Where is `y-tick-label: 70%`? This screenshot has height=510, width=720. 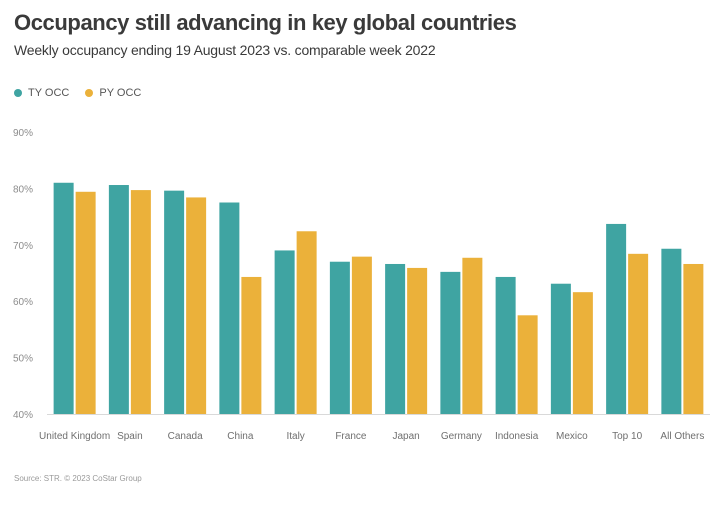 y-tick-label: 70% is located at coordinates (23, 246).